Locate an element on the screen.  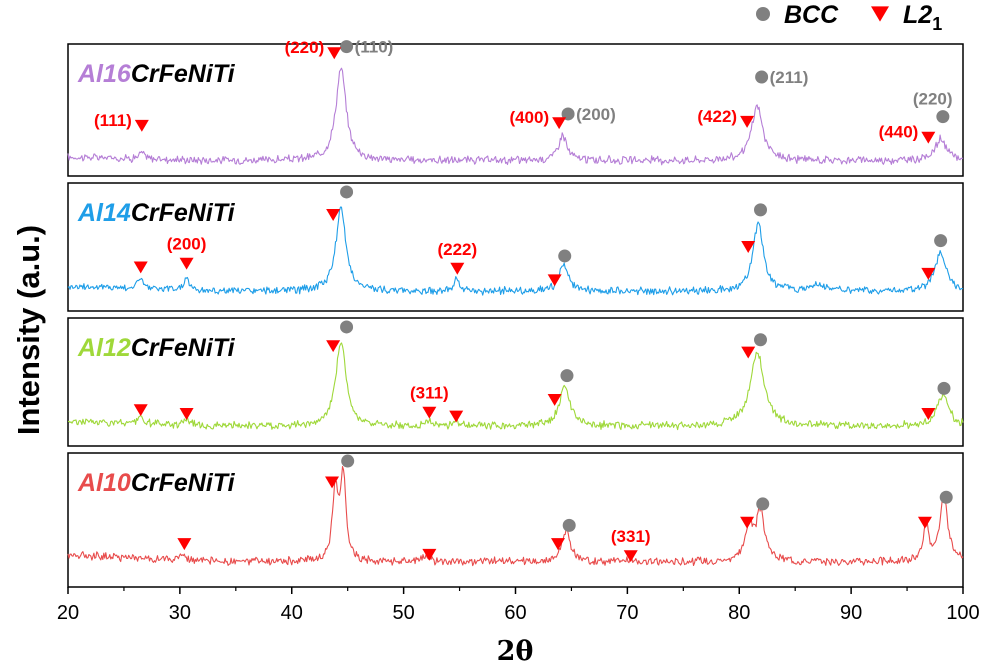
panel-label: Al10CrFeNiTi is located at coordinates (156, 483).